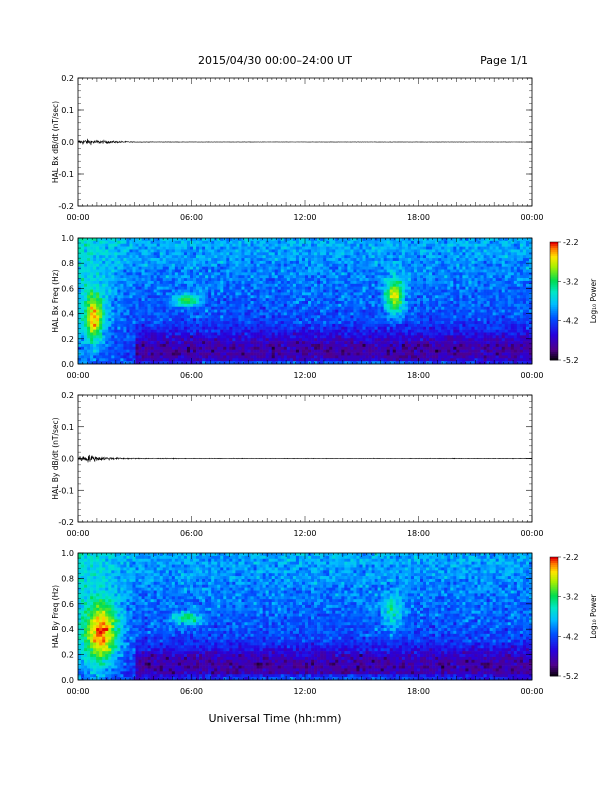 This screenshot has height=792, width=612. Describe the element at coordinates (55, 142) in the screenshot. I see `y-axis-label: HAL Bx dB/dt (nT/sec)` at that location.